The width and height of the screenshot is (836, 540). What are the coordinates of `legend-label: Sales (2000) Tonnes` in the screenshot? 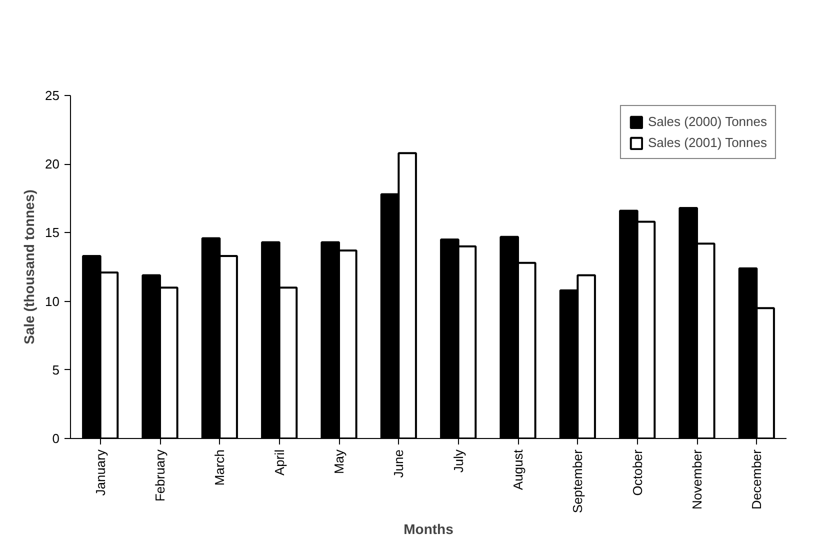 It's located at (707, 121).